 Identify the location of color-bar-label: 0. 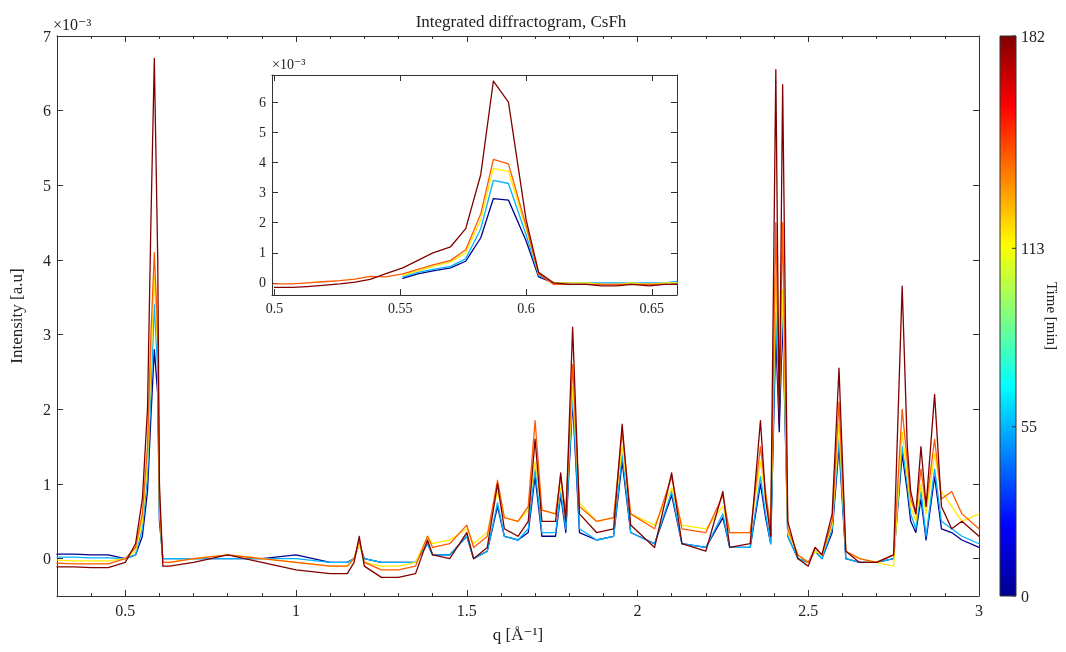
(1025, 596).